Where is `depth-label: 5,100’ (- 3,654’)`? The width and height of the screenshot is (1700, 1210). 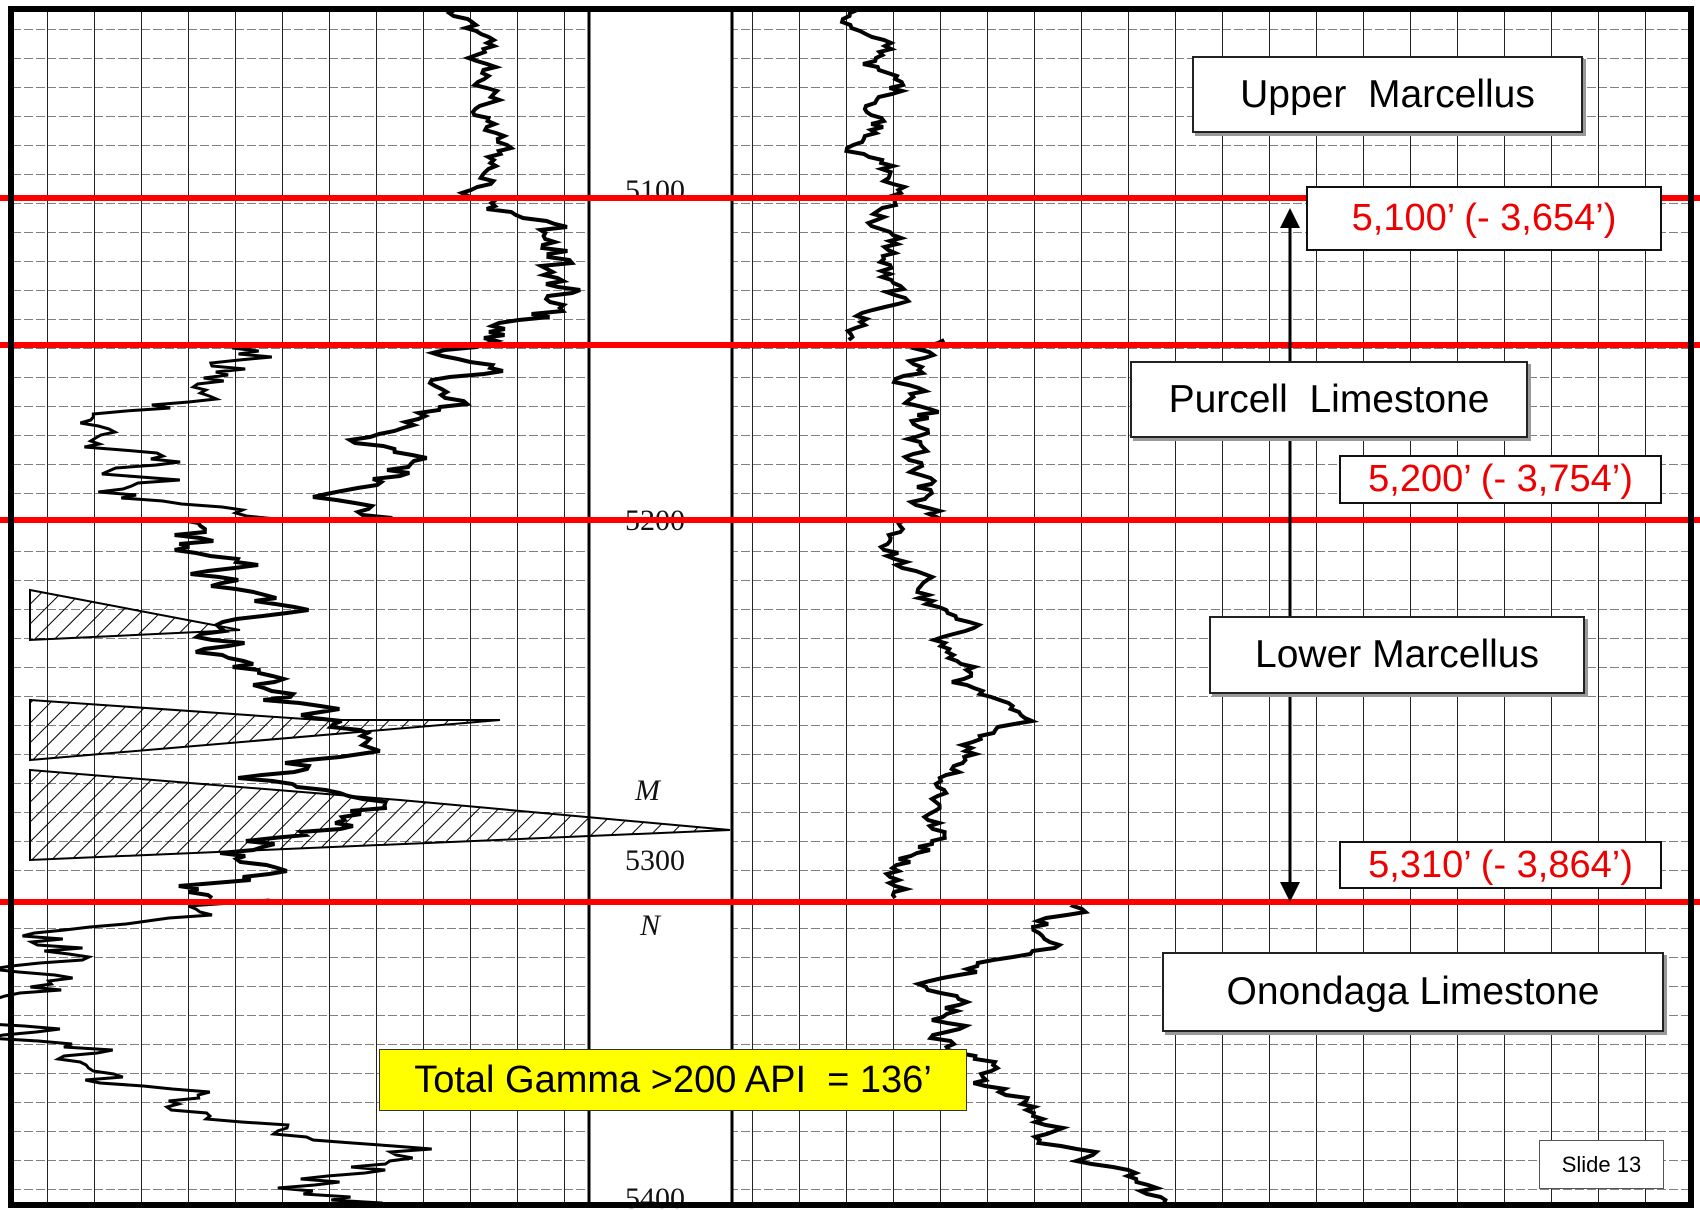
depth-label: 5,100’ (- 3,654’) is located at coordinates (1484, 218).